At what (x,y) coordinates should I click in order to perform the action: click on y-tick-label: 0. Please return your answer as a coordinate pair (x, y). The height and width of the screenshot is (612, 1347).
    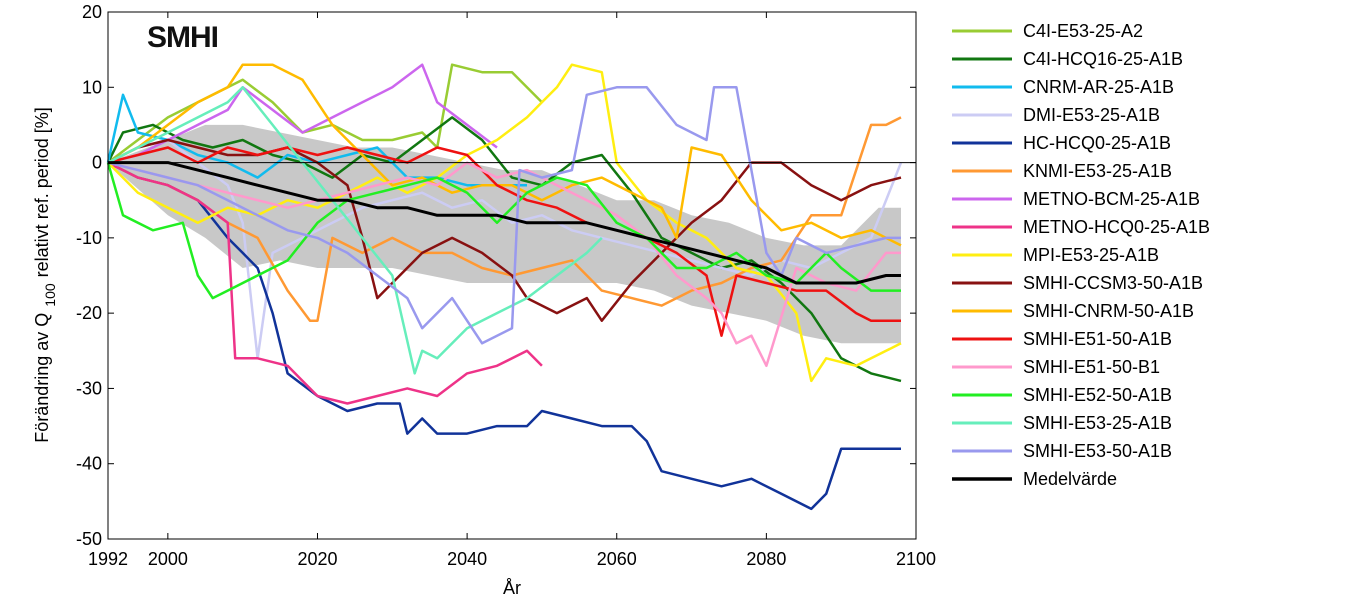
    Looking at the image, I should click on (97, 163).